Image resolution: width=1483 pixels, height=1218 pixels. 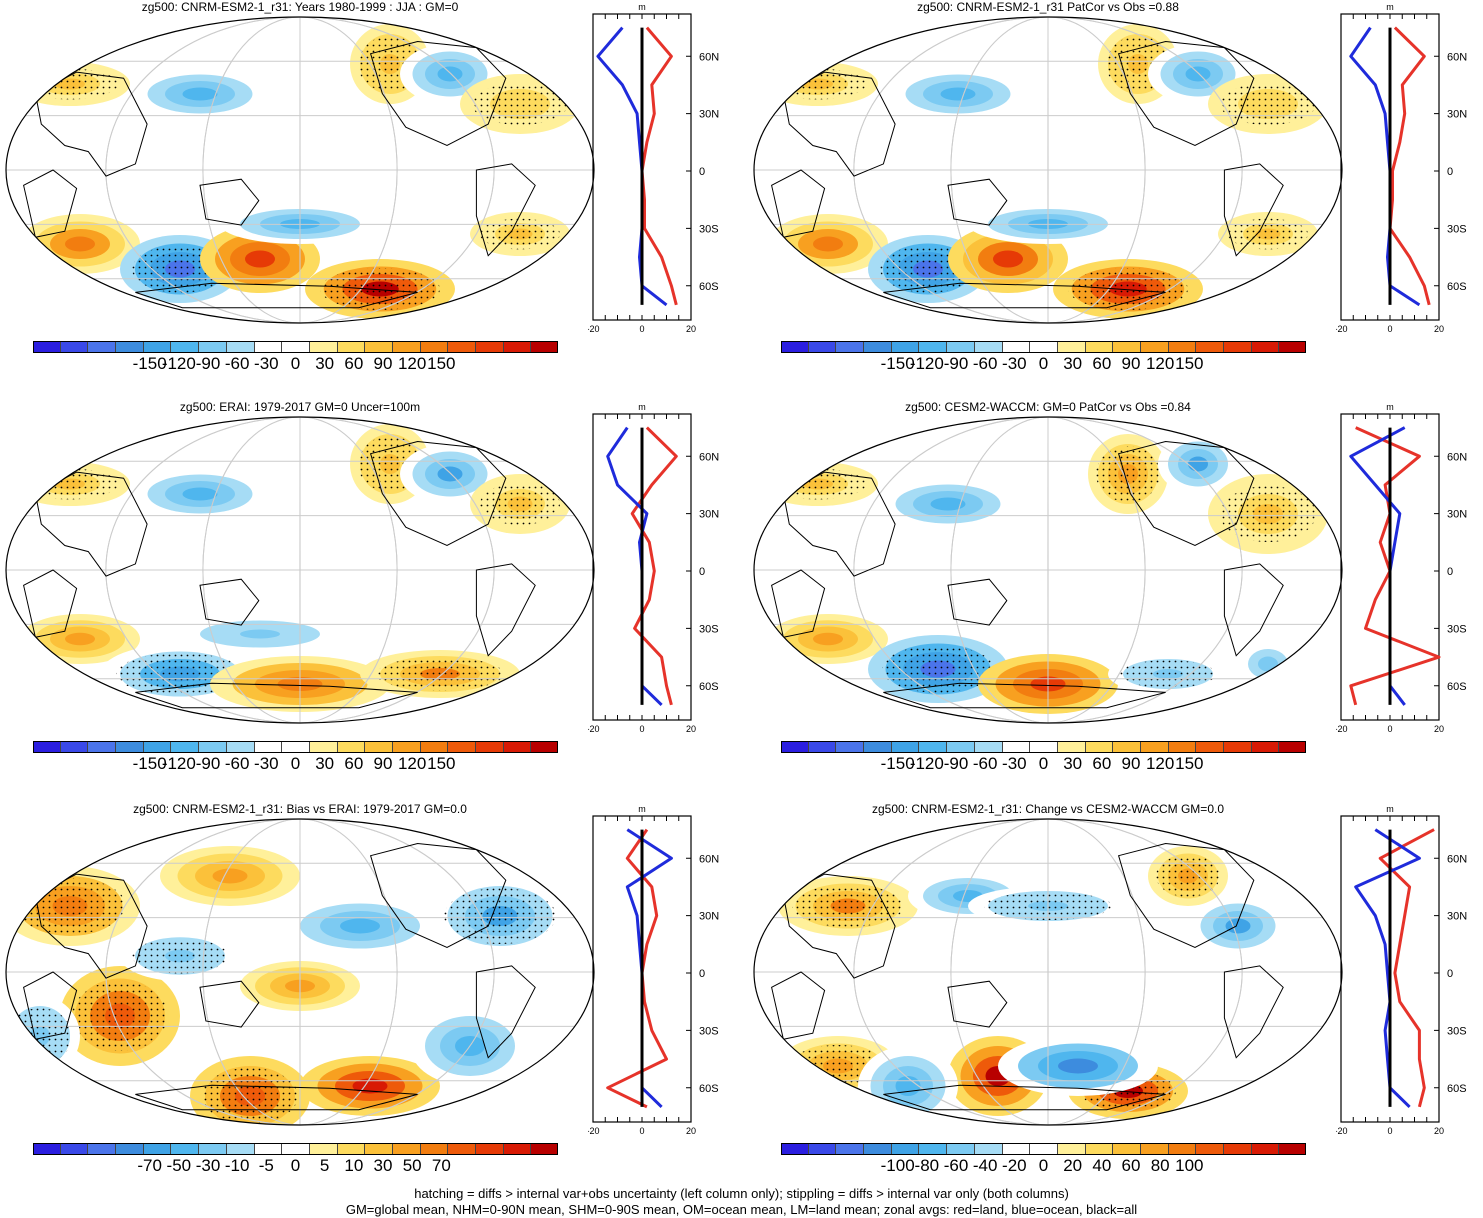 What do you see at coordinates (1160, 364) in the screenshot?
I see `colorbar-label: 120` at bounding box center [1160, 364].